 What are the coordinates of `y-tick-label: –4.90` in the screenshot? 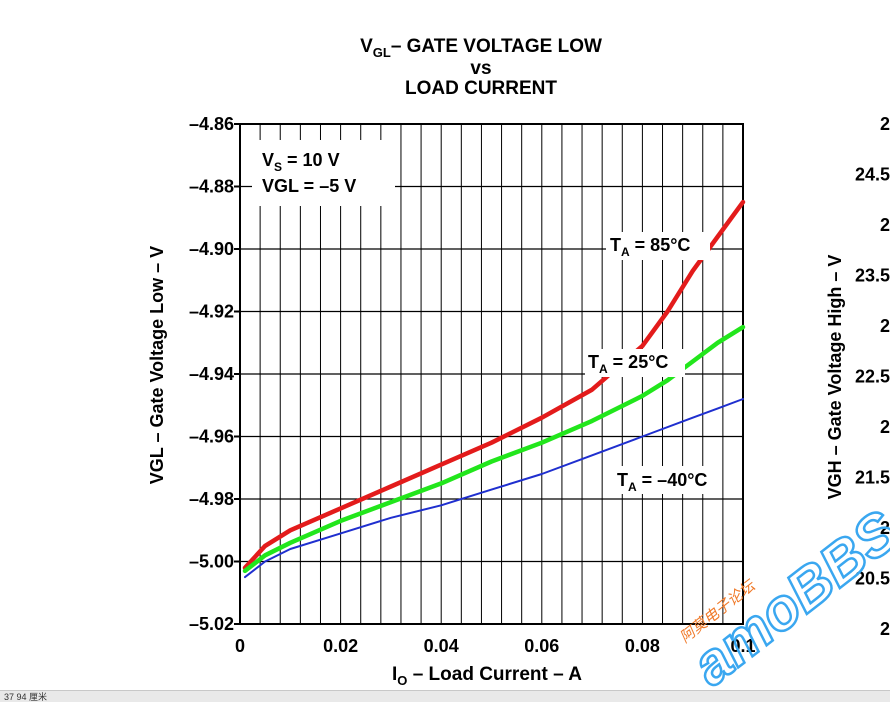 It's located at (211, 249).